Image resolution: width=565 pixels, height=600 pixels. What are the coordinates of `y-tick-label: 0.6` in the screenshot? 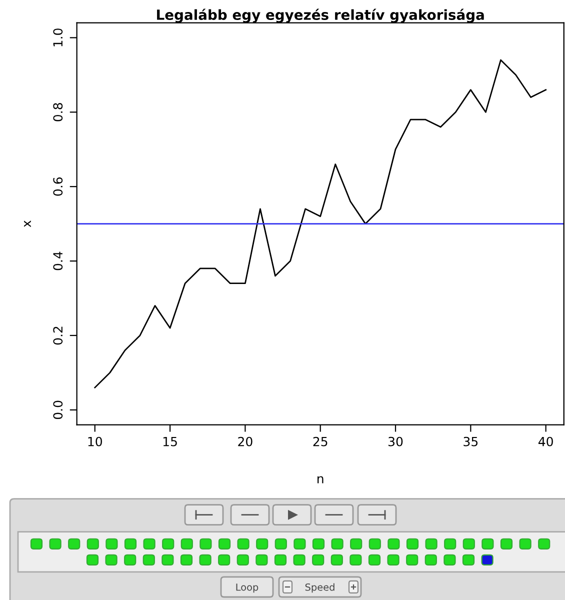 It's located at (58, 186).